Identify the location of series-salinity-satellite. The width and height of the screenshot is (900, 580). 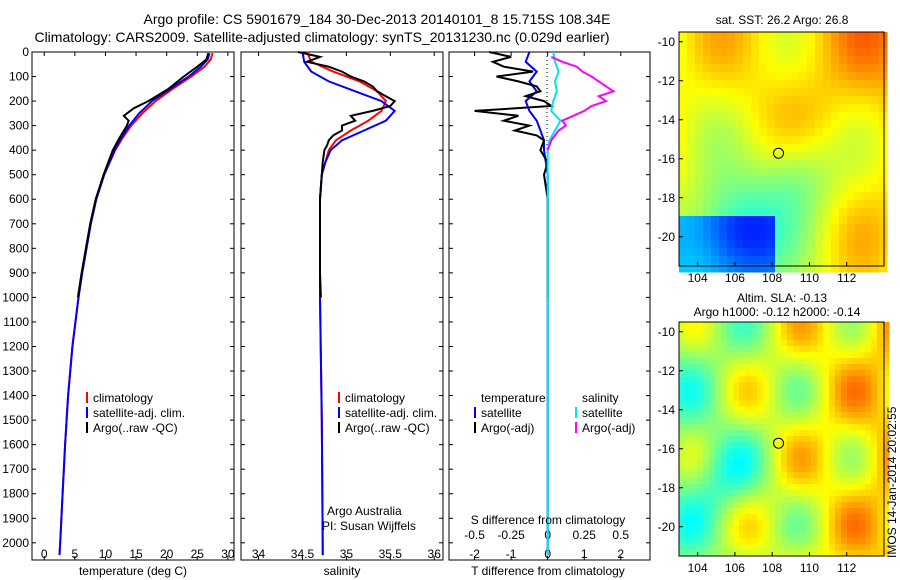
(554, 303).